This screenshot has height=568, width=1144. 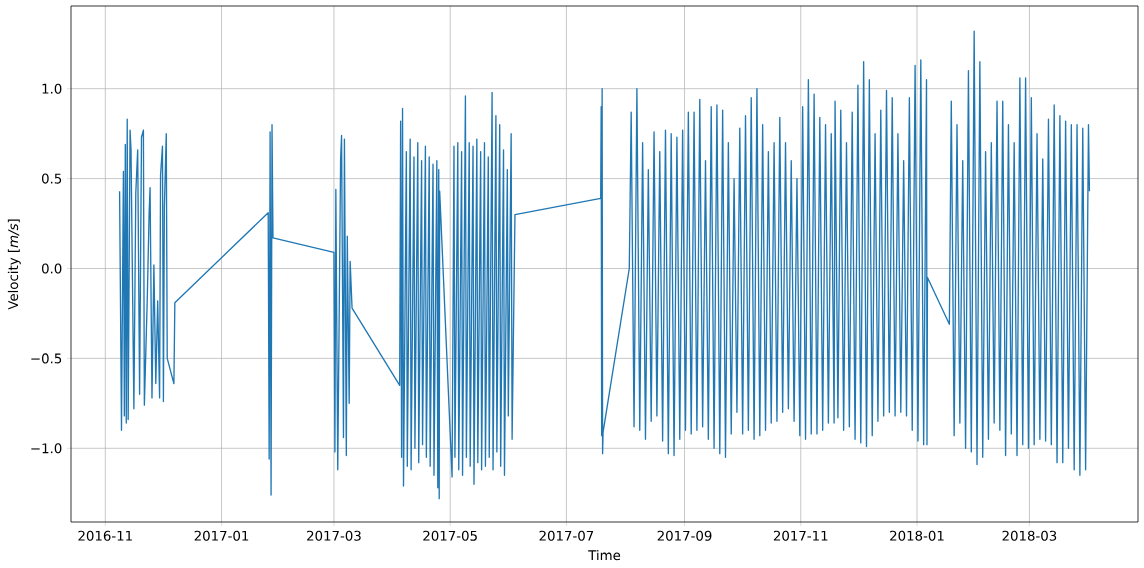 I want to click on x-tick-label: 2017-09, so click(x=684, y=535).